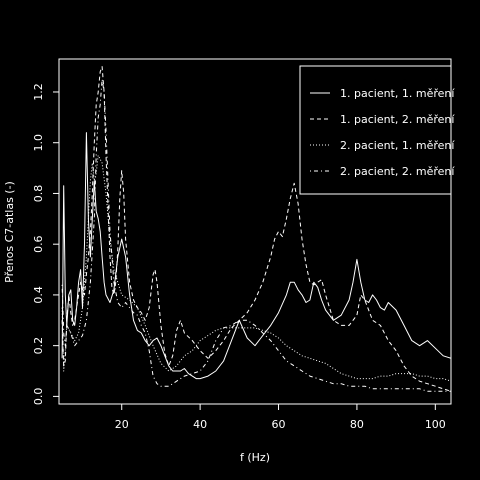 The height and width of the screenshot is (480, 480). What do you see at coordinates (38, 143) in the screenshot?
I see `y-tick-label: 1.0` at bounding box center [38, 143].